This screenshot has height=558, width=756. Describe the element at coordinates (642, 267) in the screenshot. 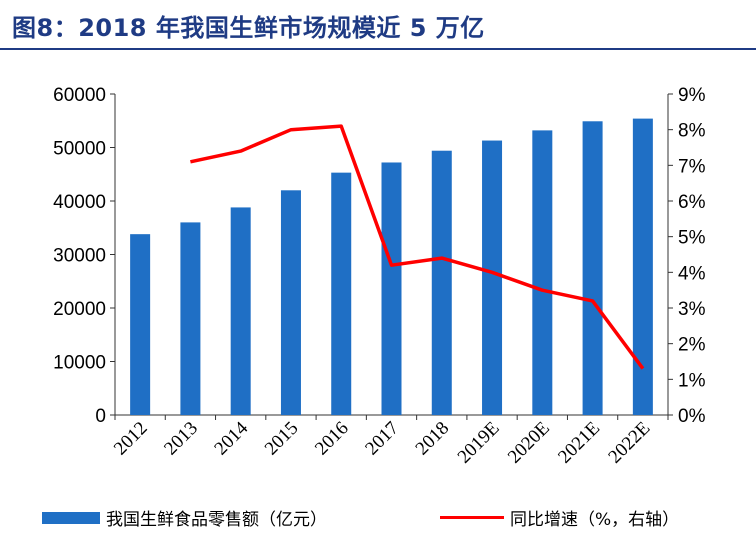

I see `bar-2022E` at that location.